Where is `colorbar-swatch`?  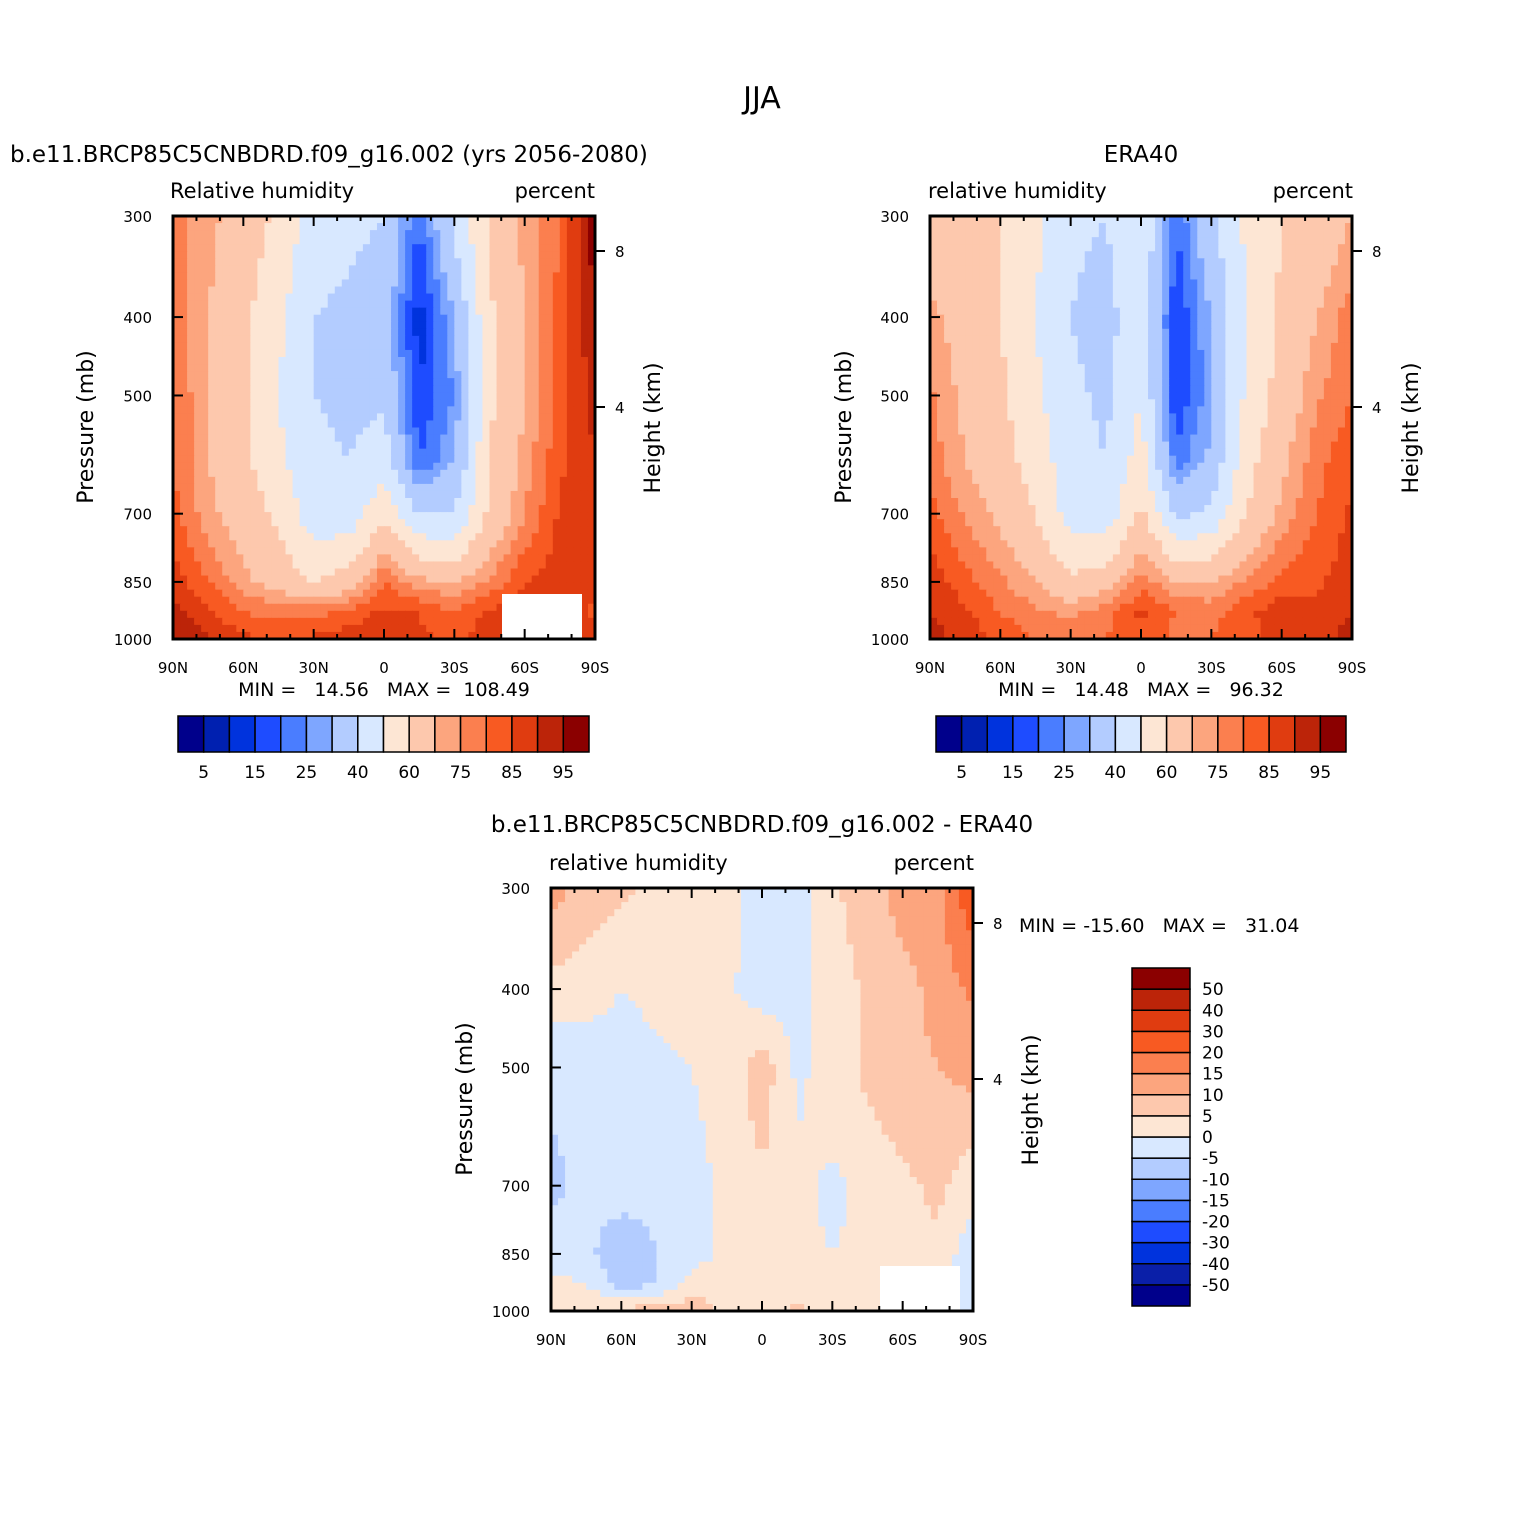
colorbar-swatch is located at coordinates (242, 734).